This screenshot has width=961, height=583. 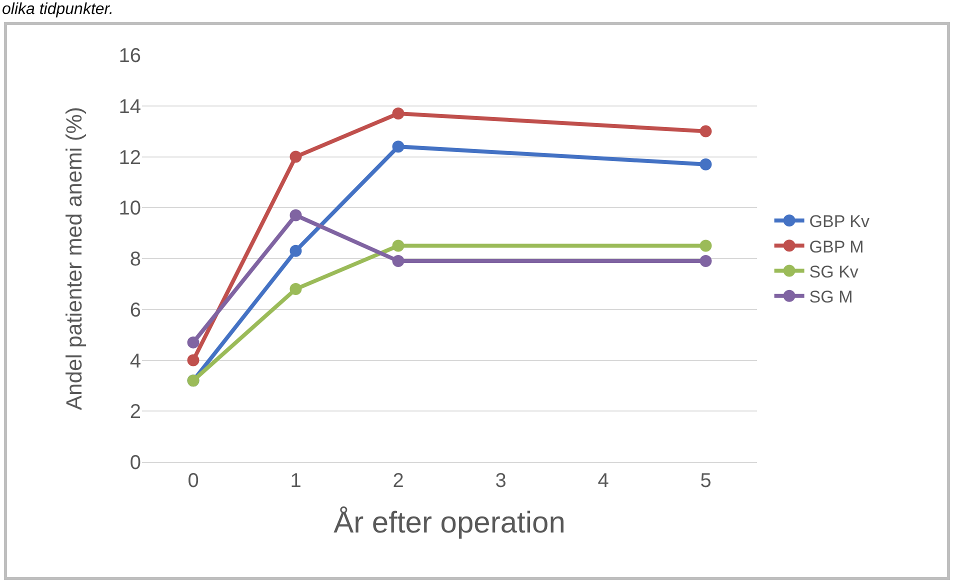 What do you see at coordinates (831, 296) in the screenshot?
I see `legend-label: SG M` at bounding box center [831, 296].